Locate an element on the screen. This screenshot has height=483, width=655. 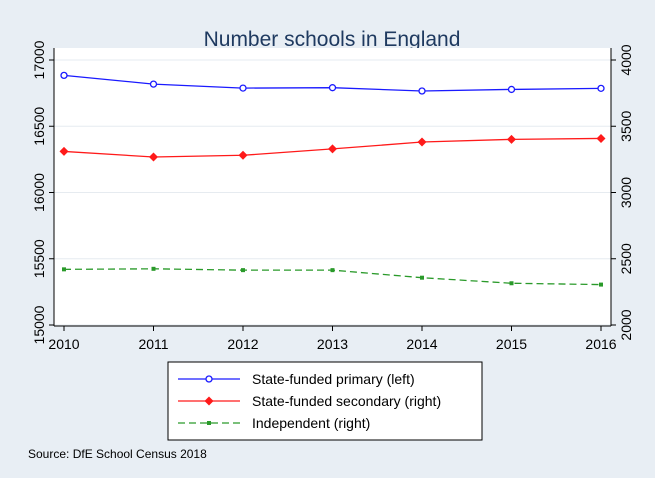
y-right-tick-label: 2000 is located at coordinates (626, 324).